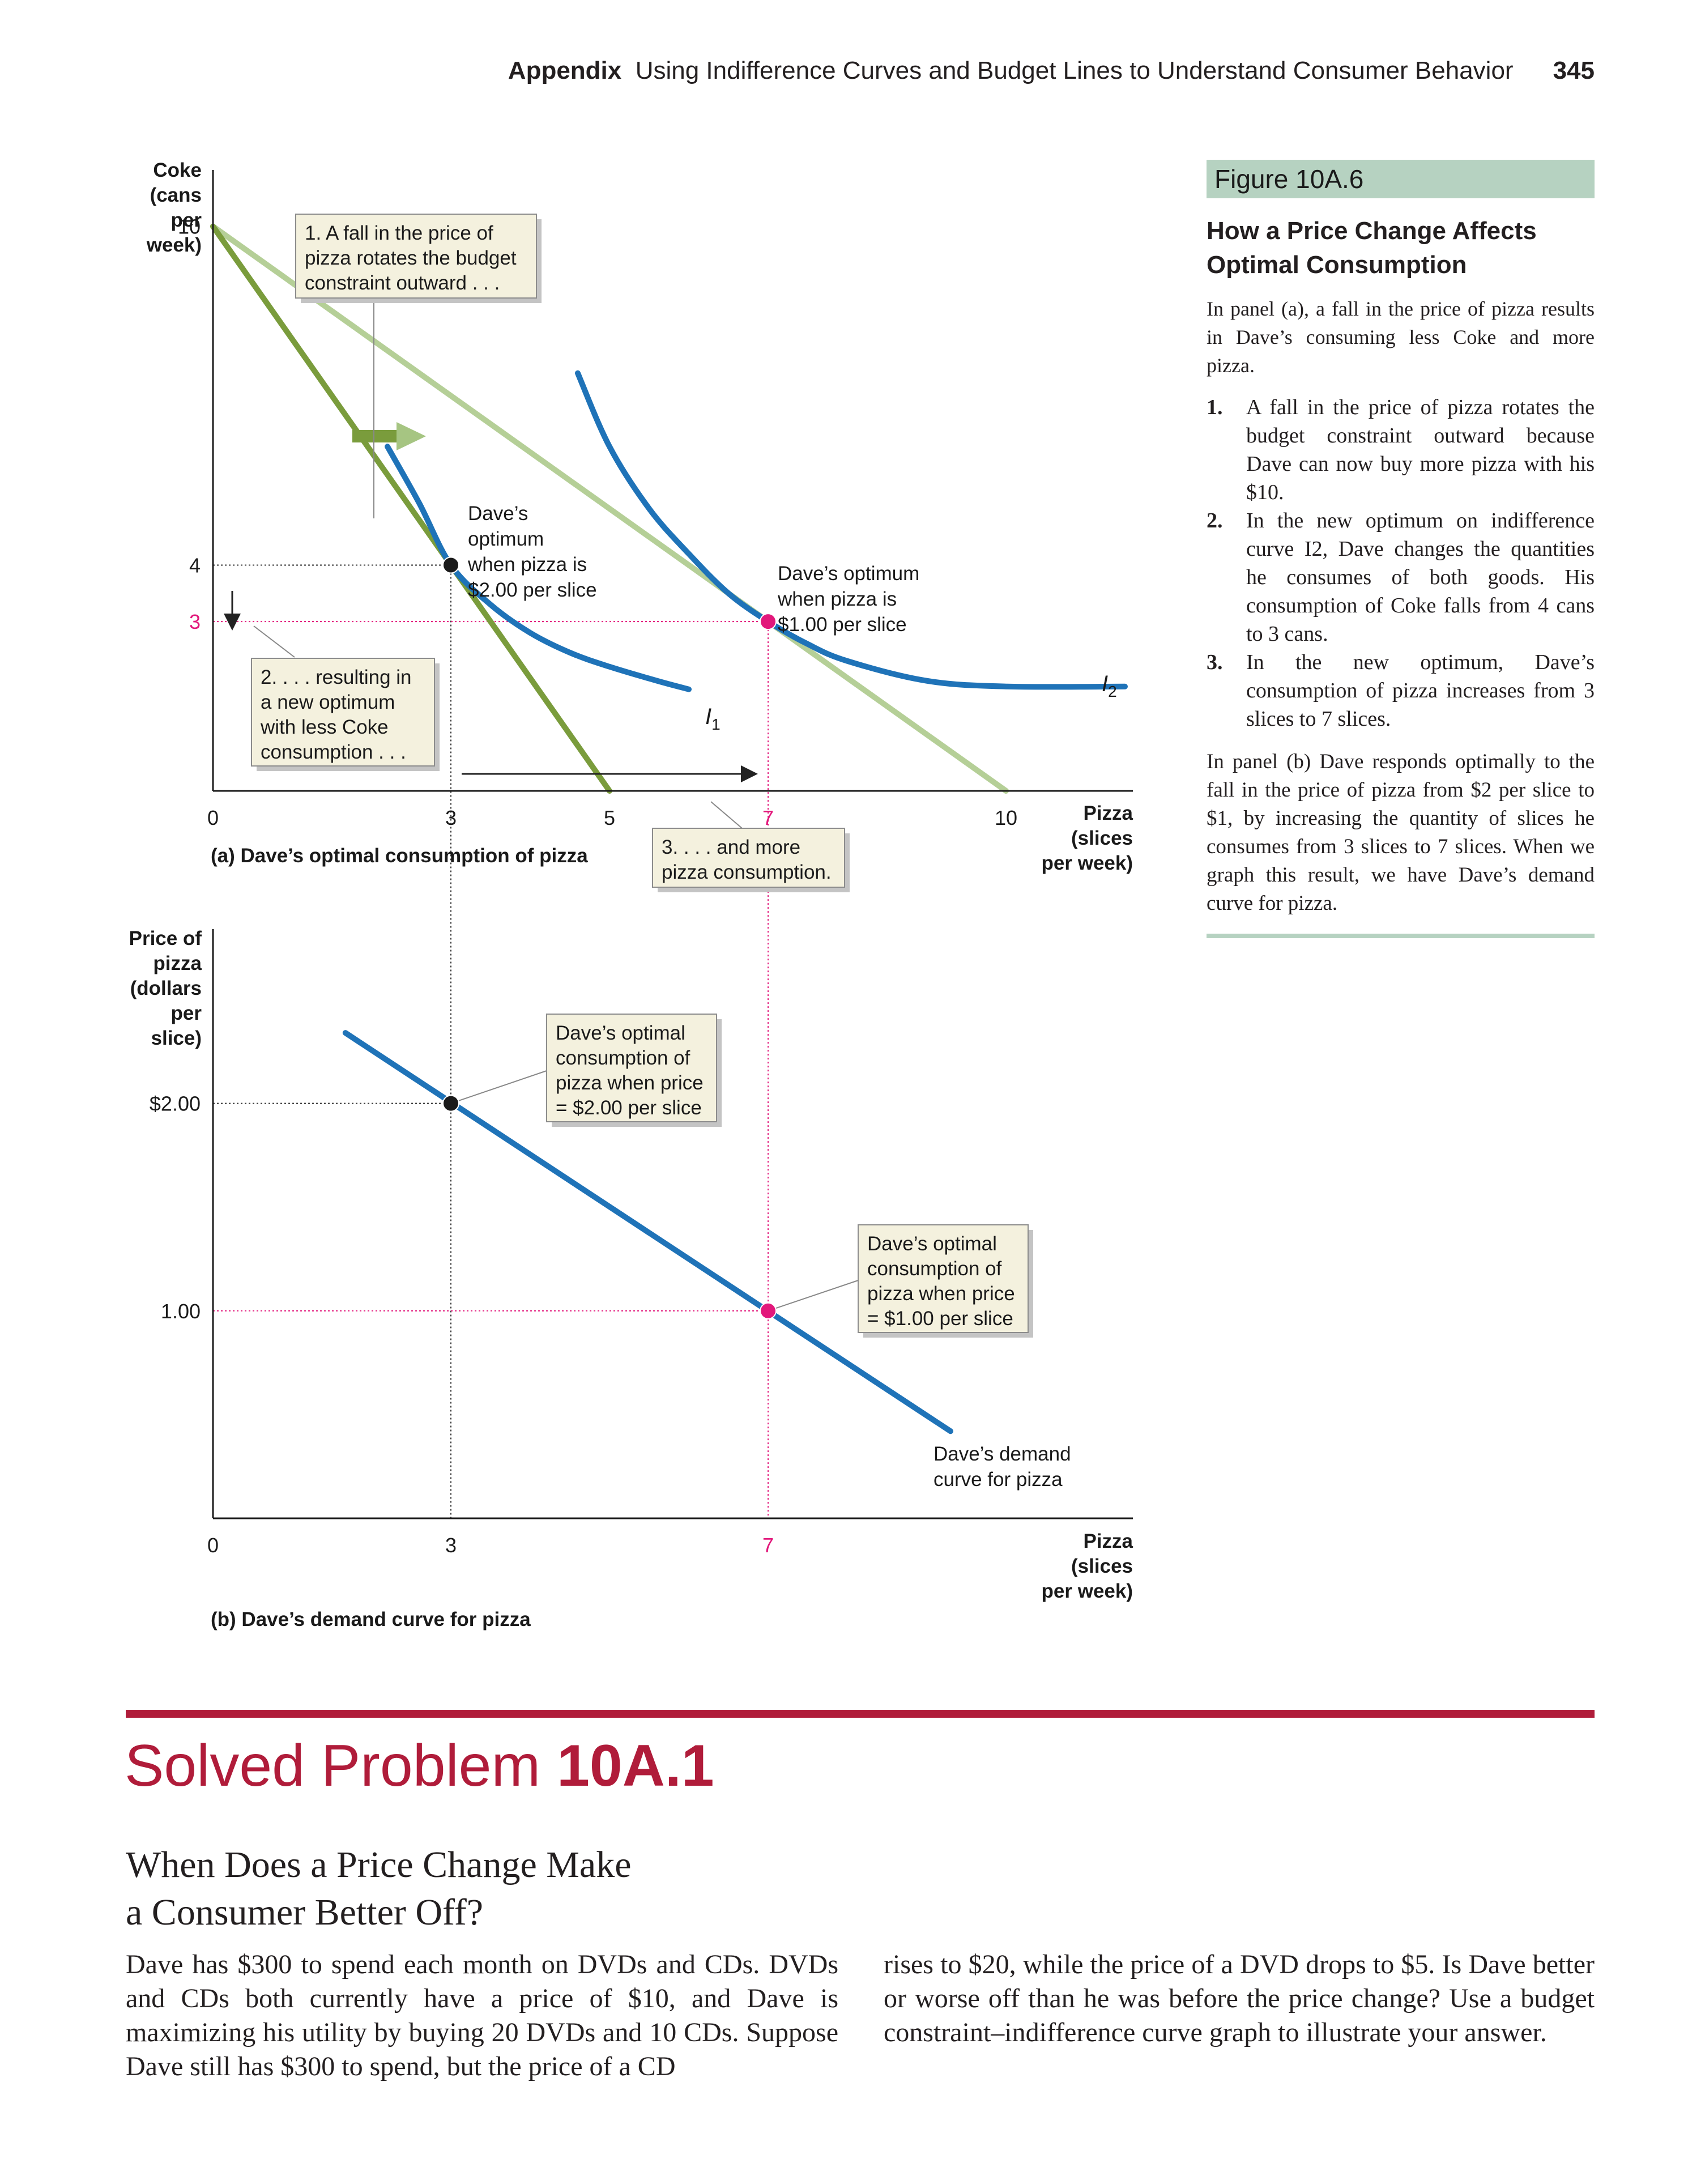  What do you see at coordinates (1087, 1591) in the screenshot?
I see `x-axis-label-line: per week)` at bounding box center [1087, 1591].